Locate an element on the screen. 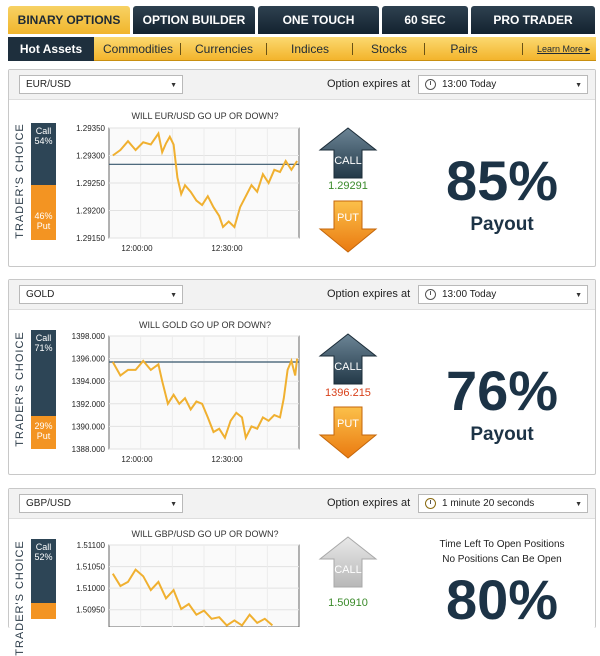  traders-choice-bar: Call 71% 29% Put is located at coordinates (43, 389).